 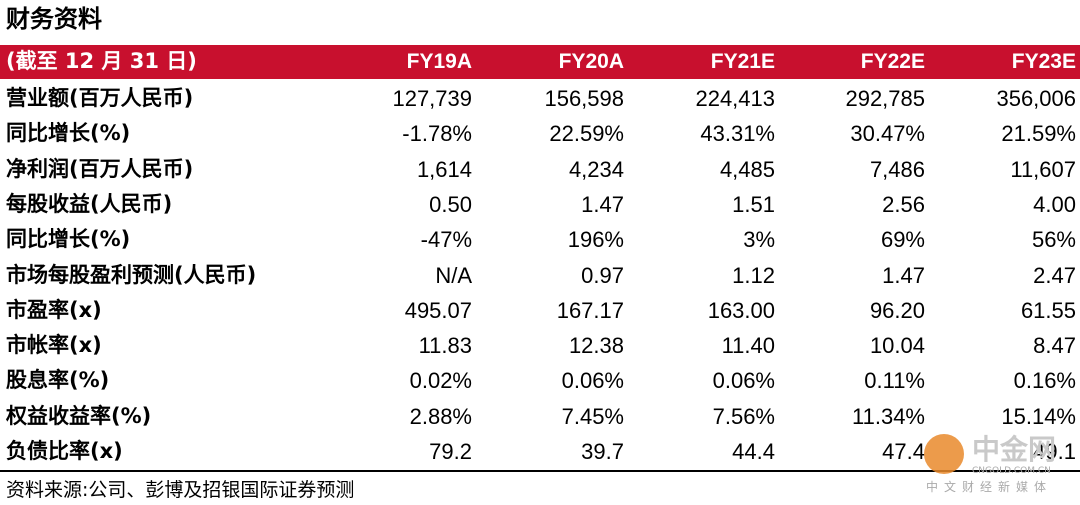 I want to click on header-cell: (截至 12 月 31 日), so click(x=101, y=61).